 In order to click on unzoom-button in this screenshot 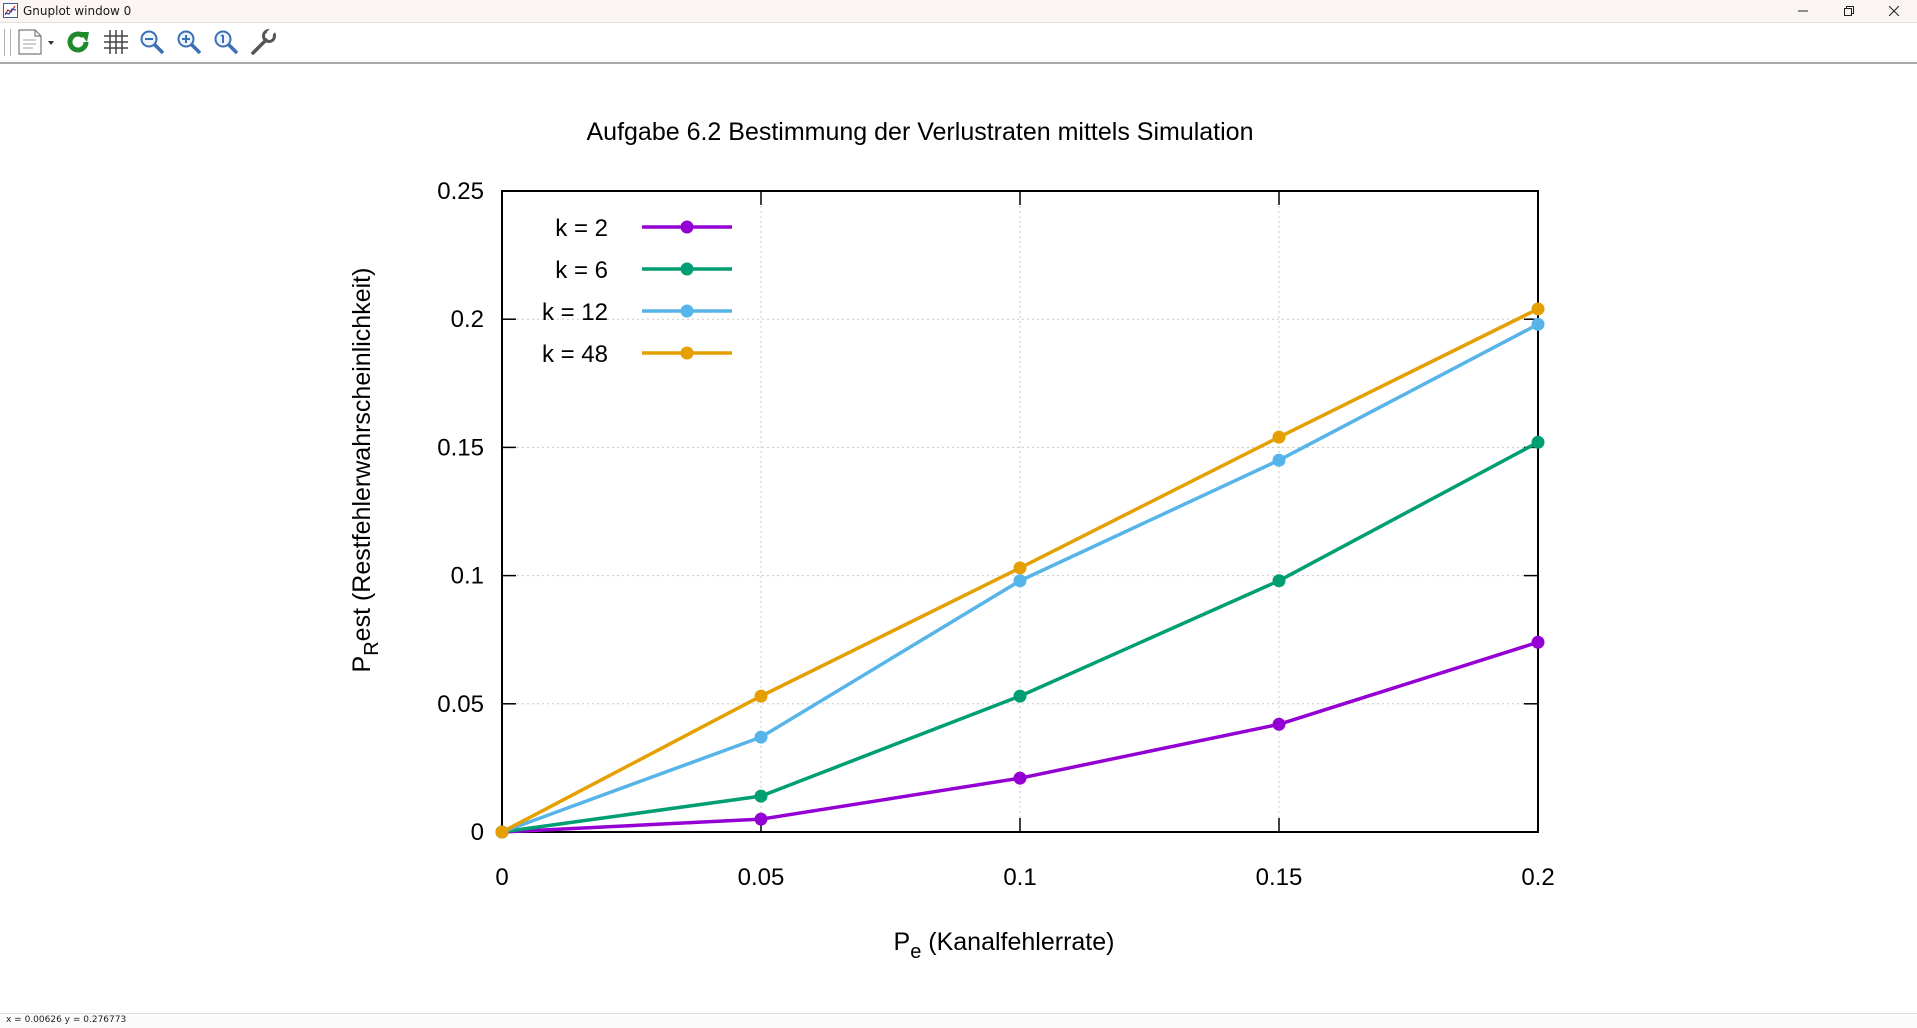, I will do `click(226, 42)`.